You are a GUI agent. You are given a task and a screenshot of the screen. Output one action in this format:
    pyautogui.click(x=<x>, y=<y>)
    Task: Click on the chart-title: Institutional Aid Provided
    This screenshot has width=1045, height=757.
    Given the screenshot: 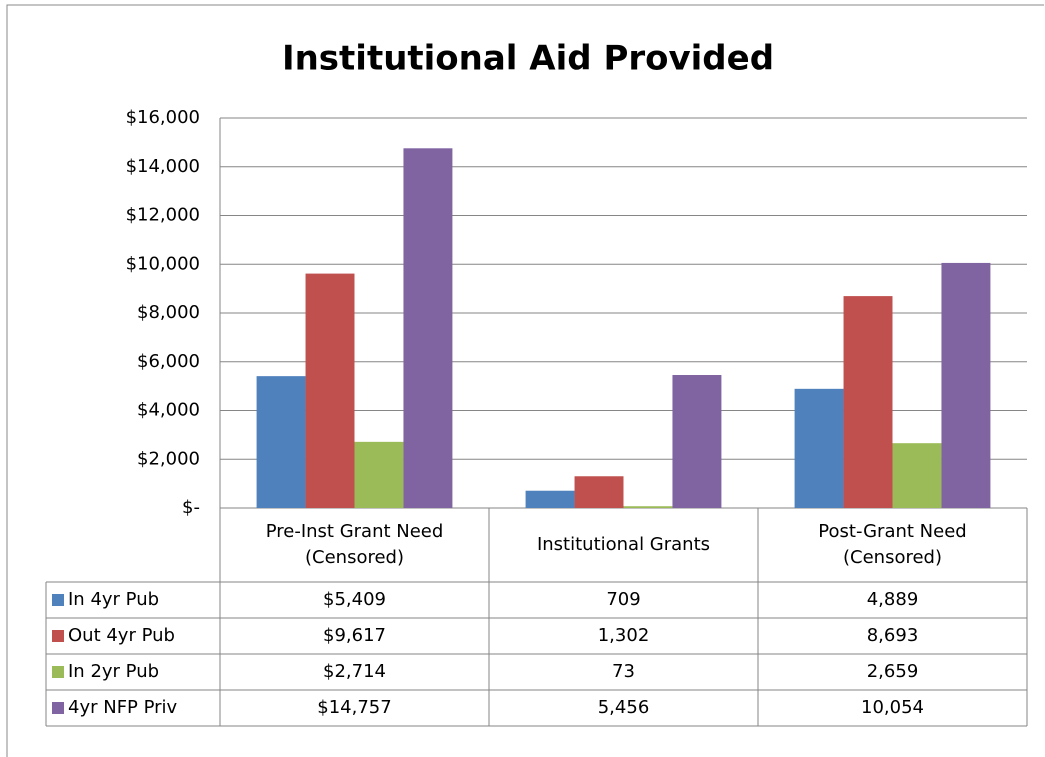 What is the action you would take?
    pyautogui.click(x=528, y=59)
    